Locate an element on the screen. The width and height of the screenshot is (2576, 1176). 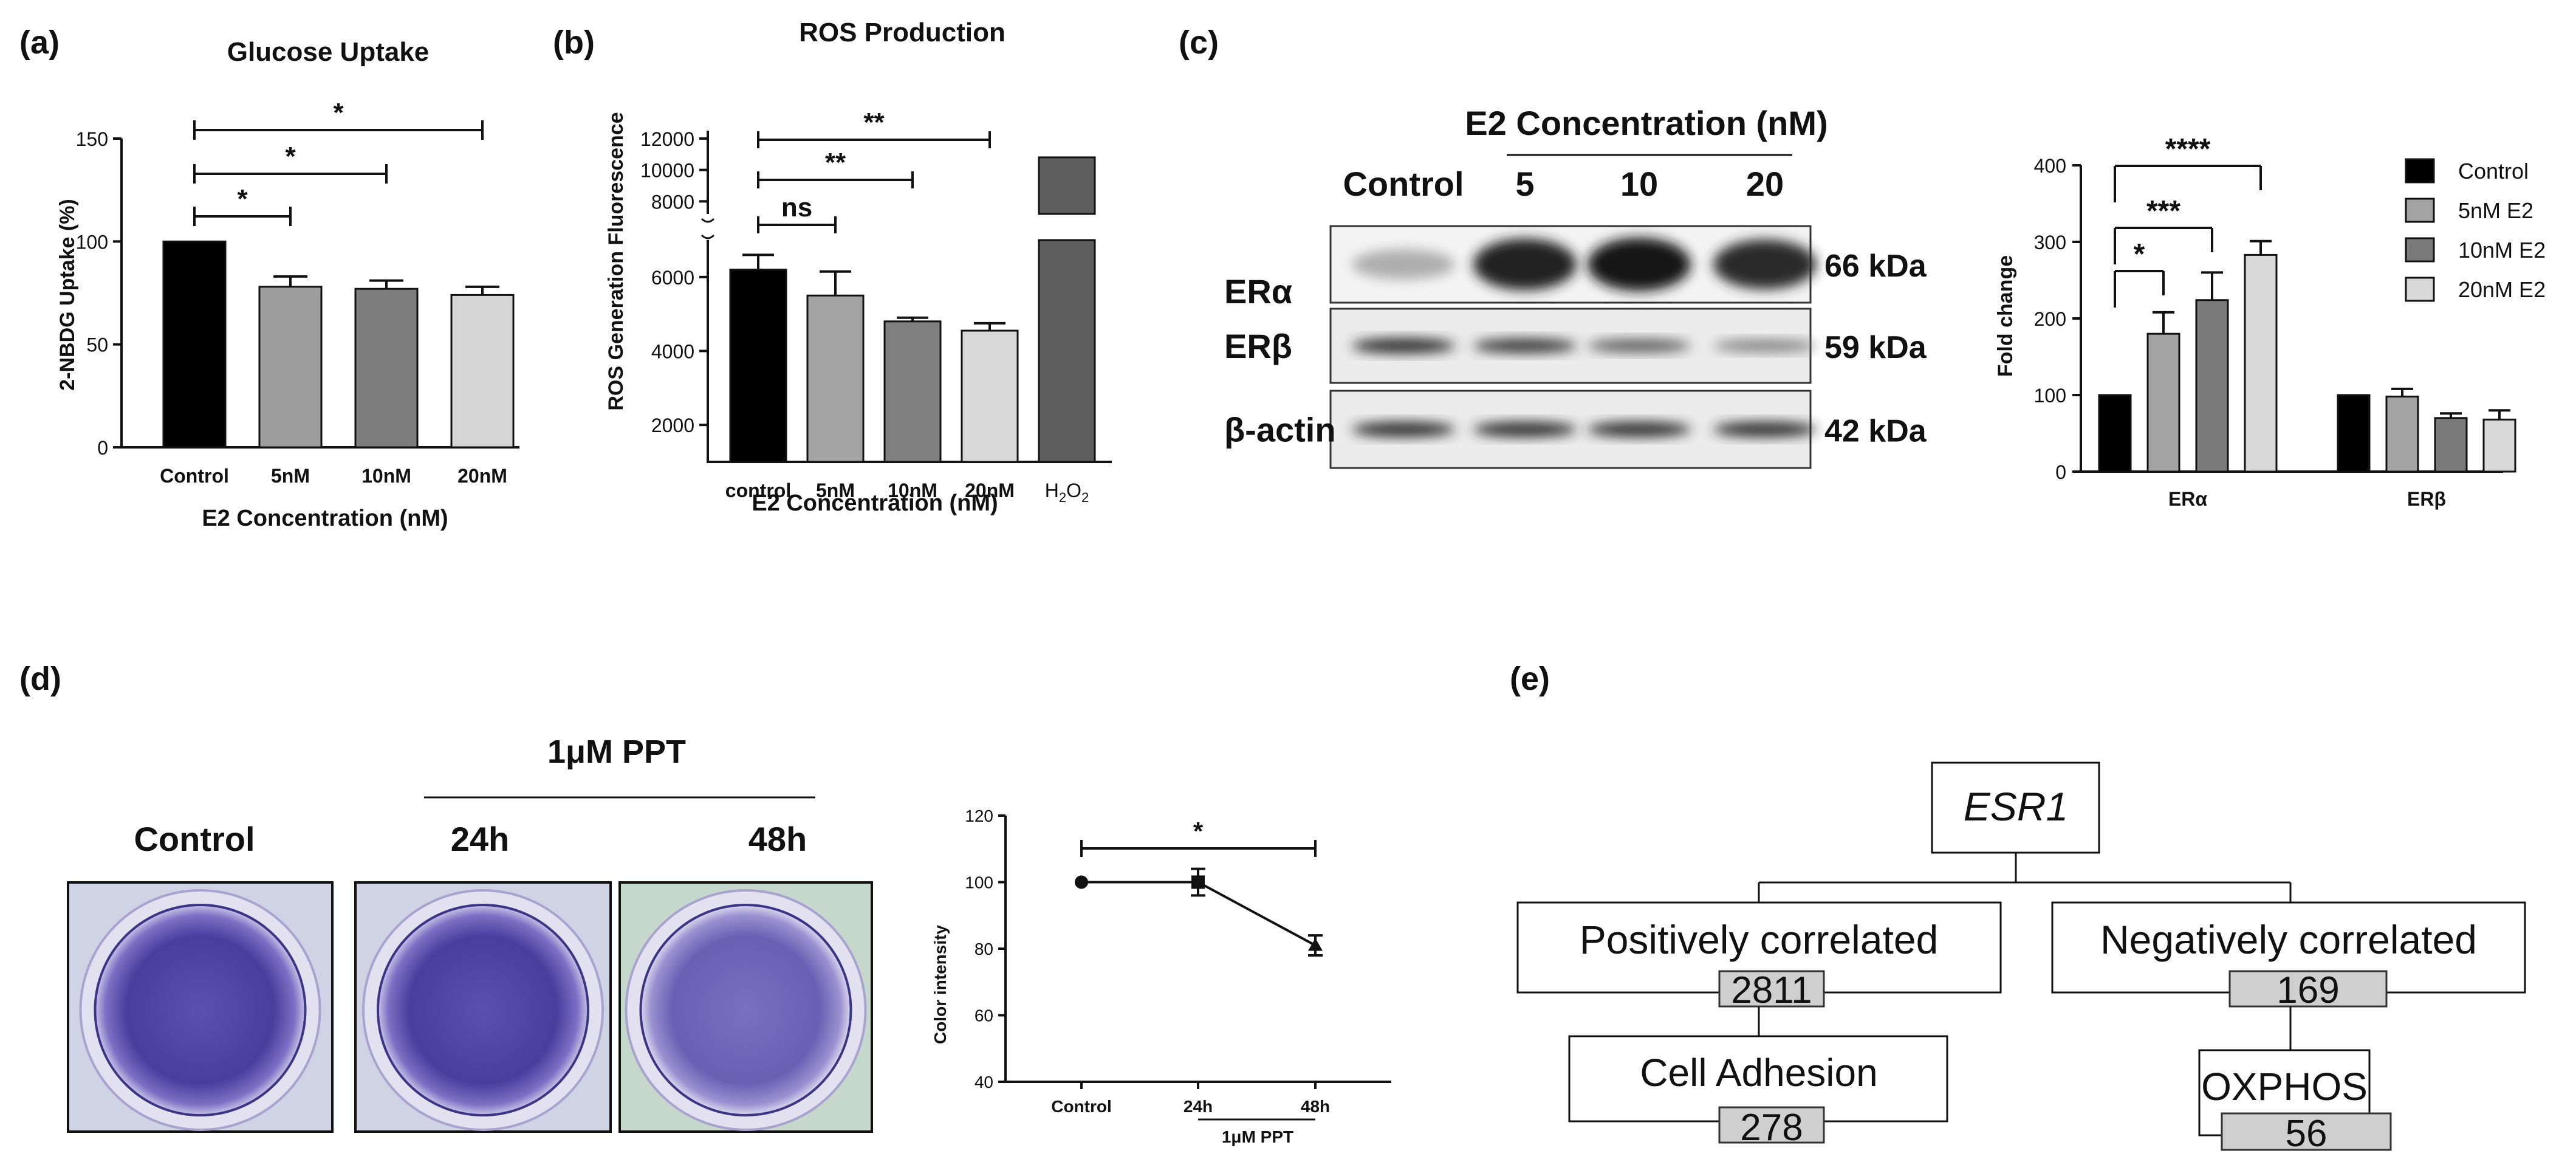
tree-count: 169 is located at coordinates (2307, 990).